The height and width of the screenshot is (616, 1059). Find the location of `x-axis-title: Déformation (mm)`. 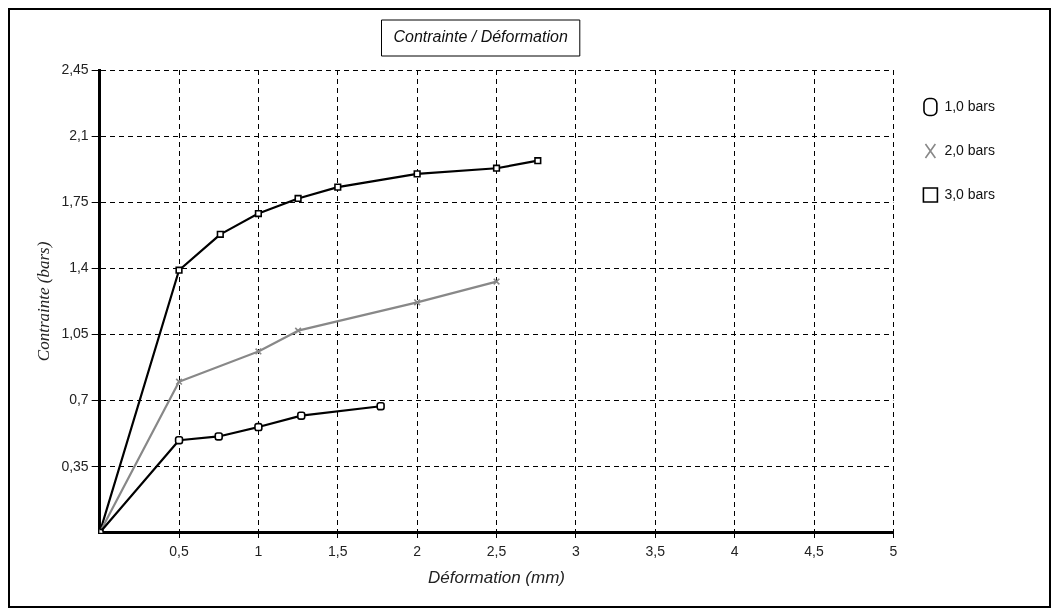

x-axis-title: Déformation (mm) is located at coordinates (497, 577).